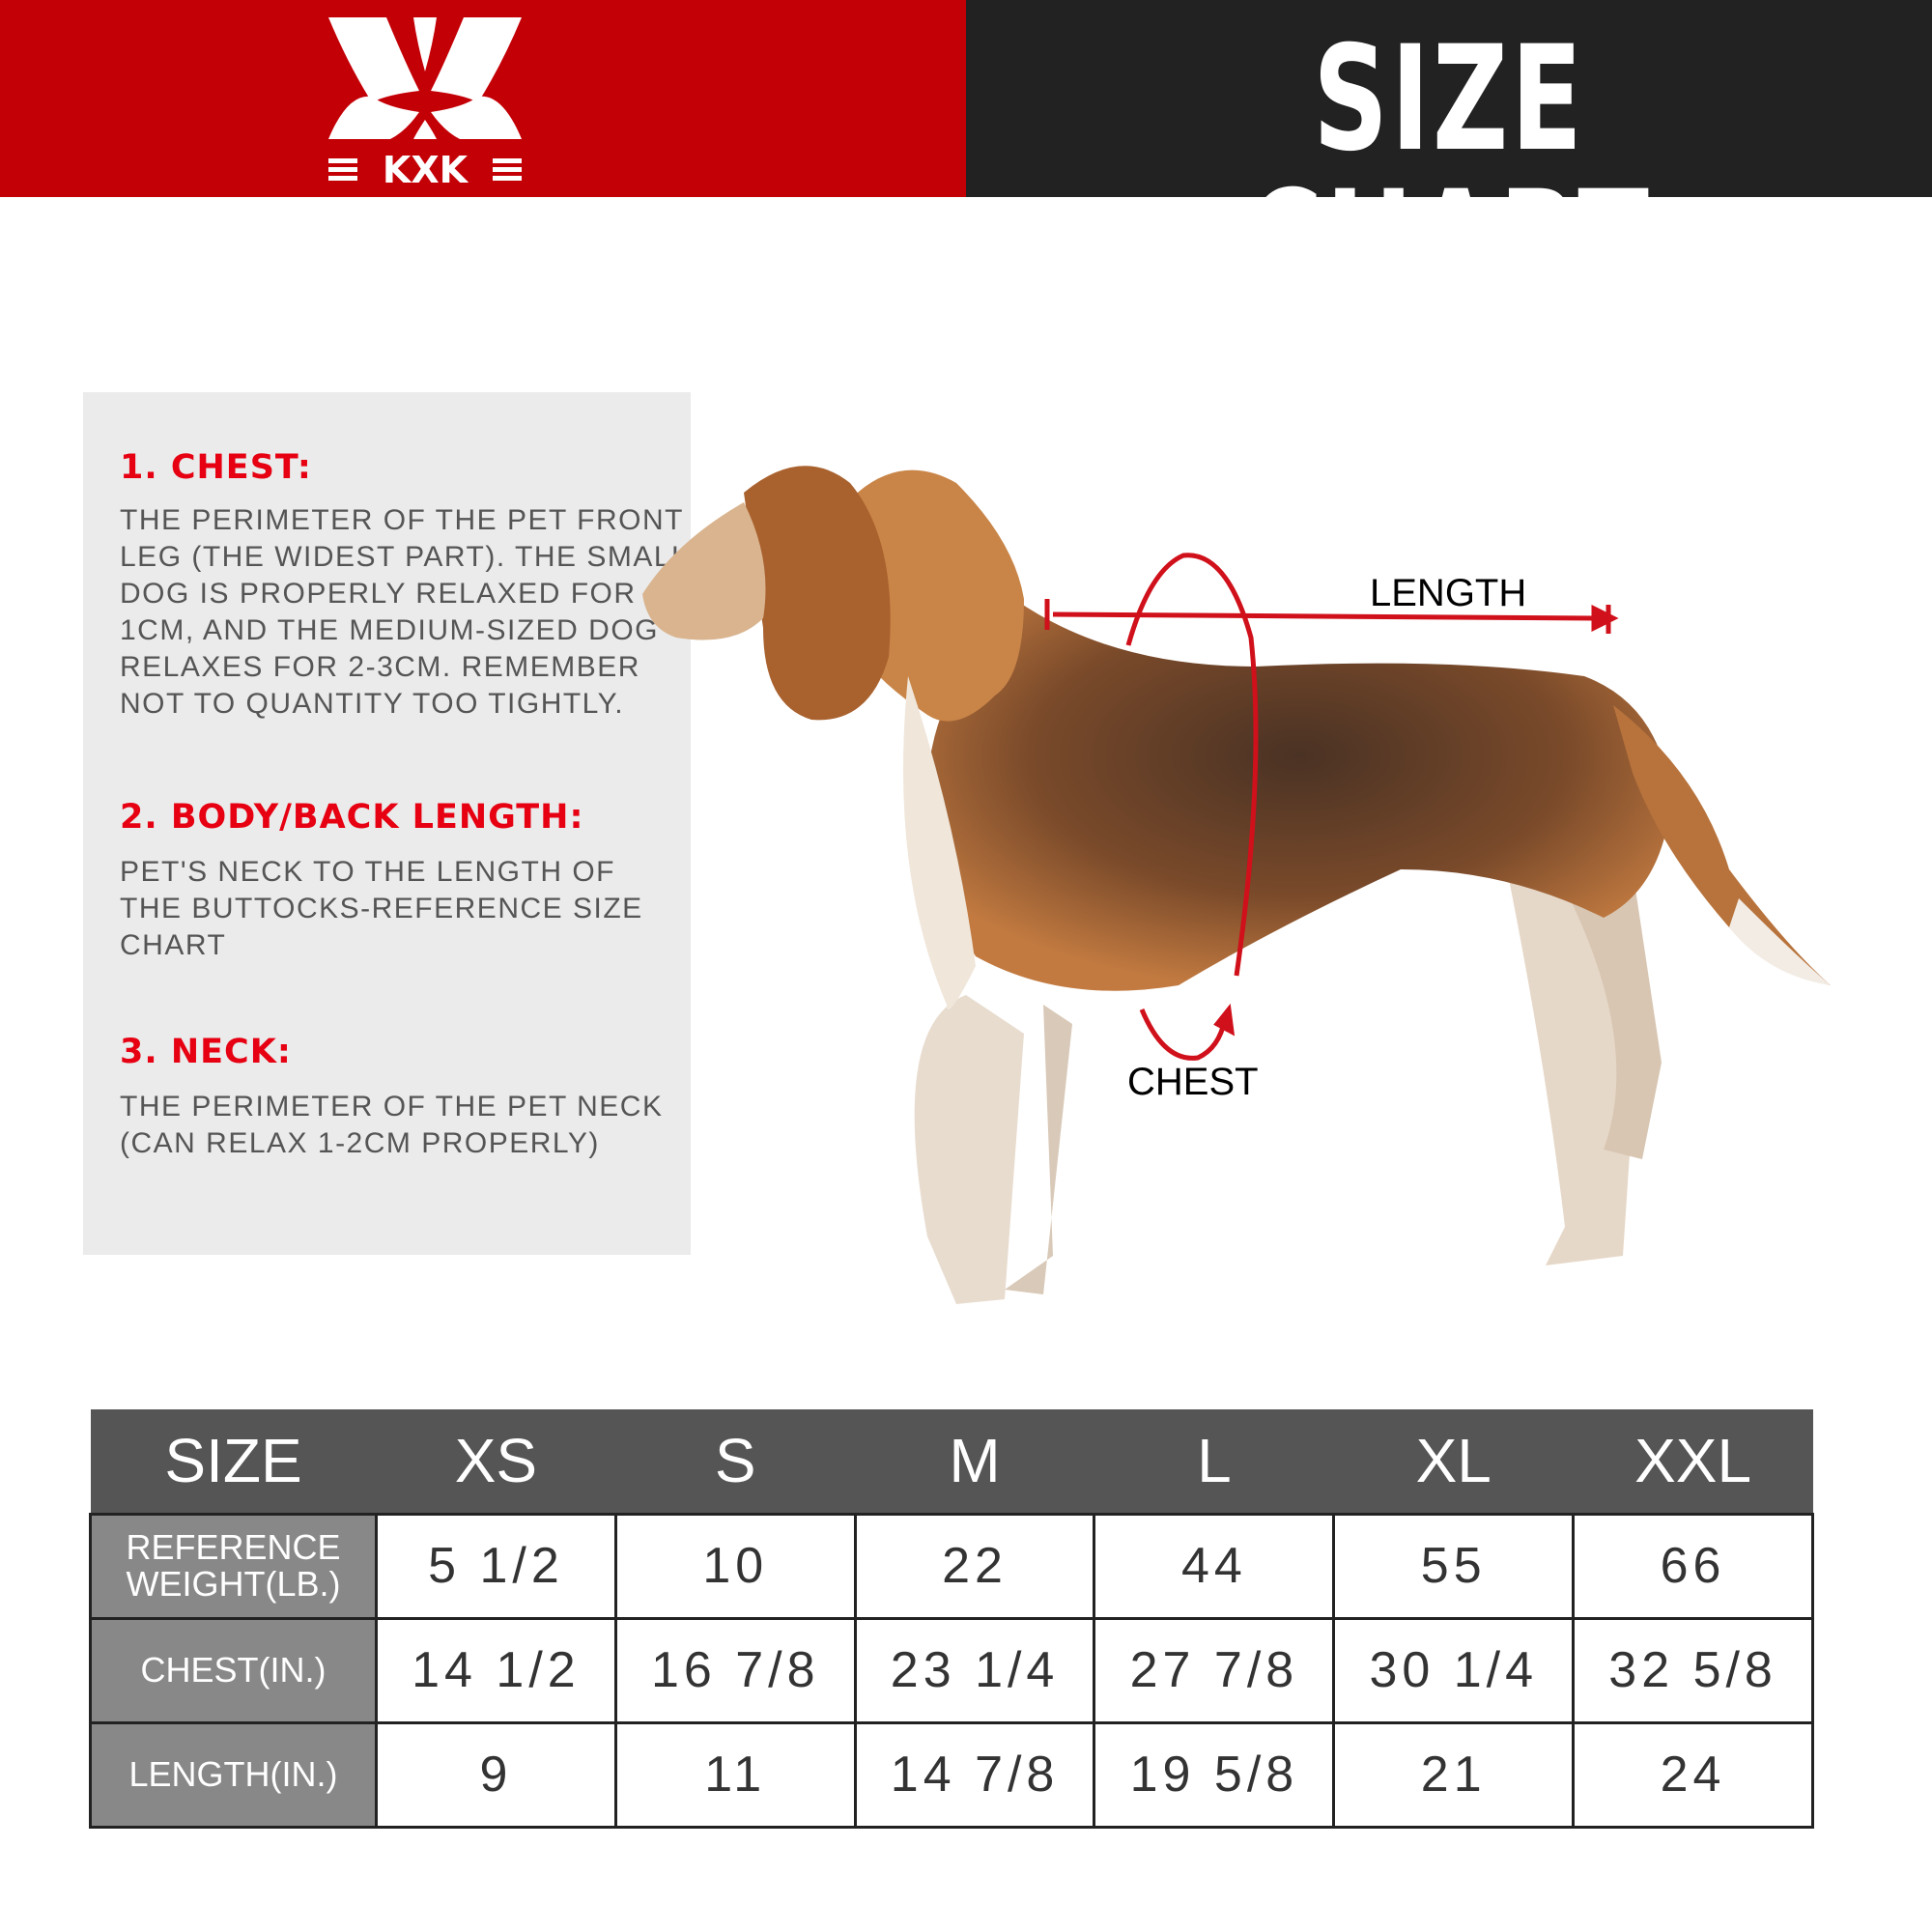  Describe the element at coordinates (1693, 1774) in the screenshot. I see `cell: 24` at that location.